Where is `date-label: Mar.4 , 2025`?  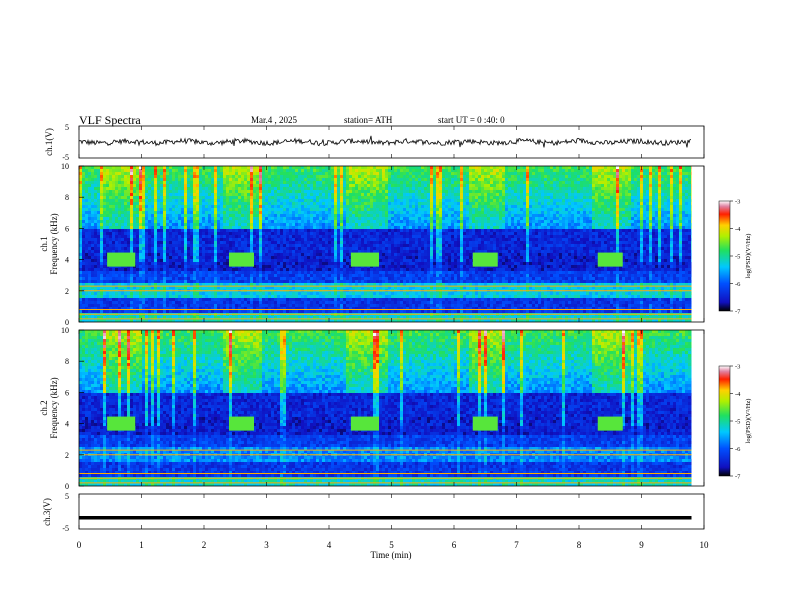
date-label: Mar.4 , 2025 is located at coordinates (274, 120).